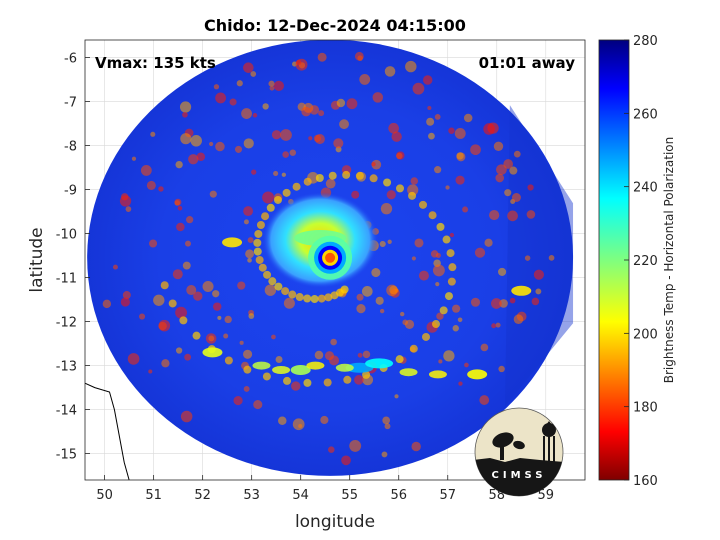  What do you see at coordinates (335, 522) in the screenshot?
I see `x-axis-label: longitude` at bounding box center [335, 522].